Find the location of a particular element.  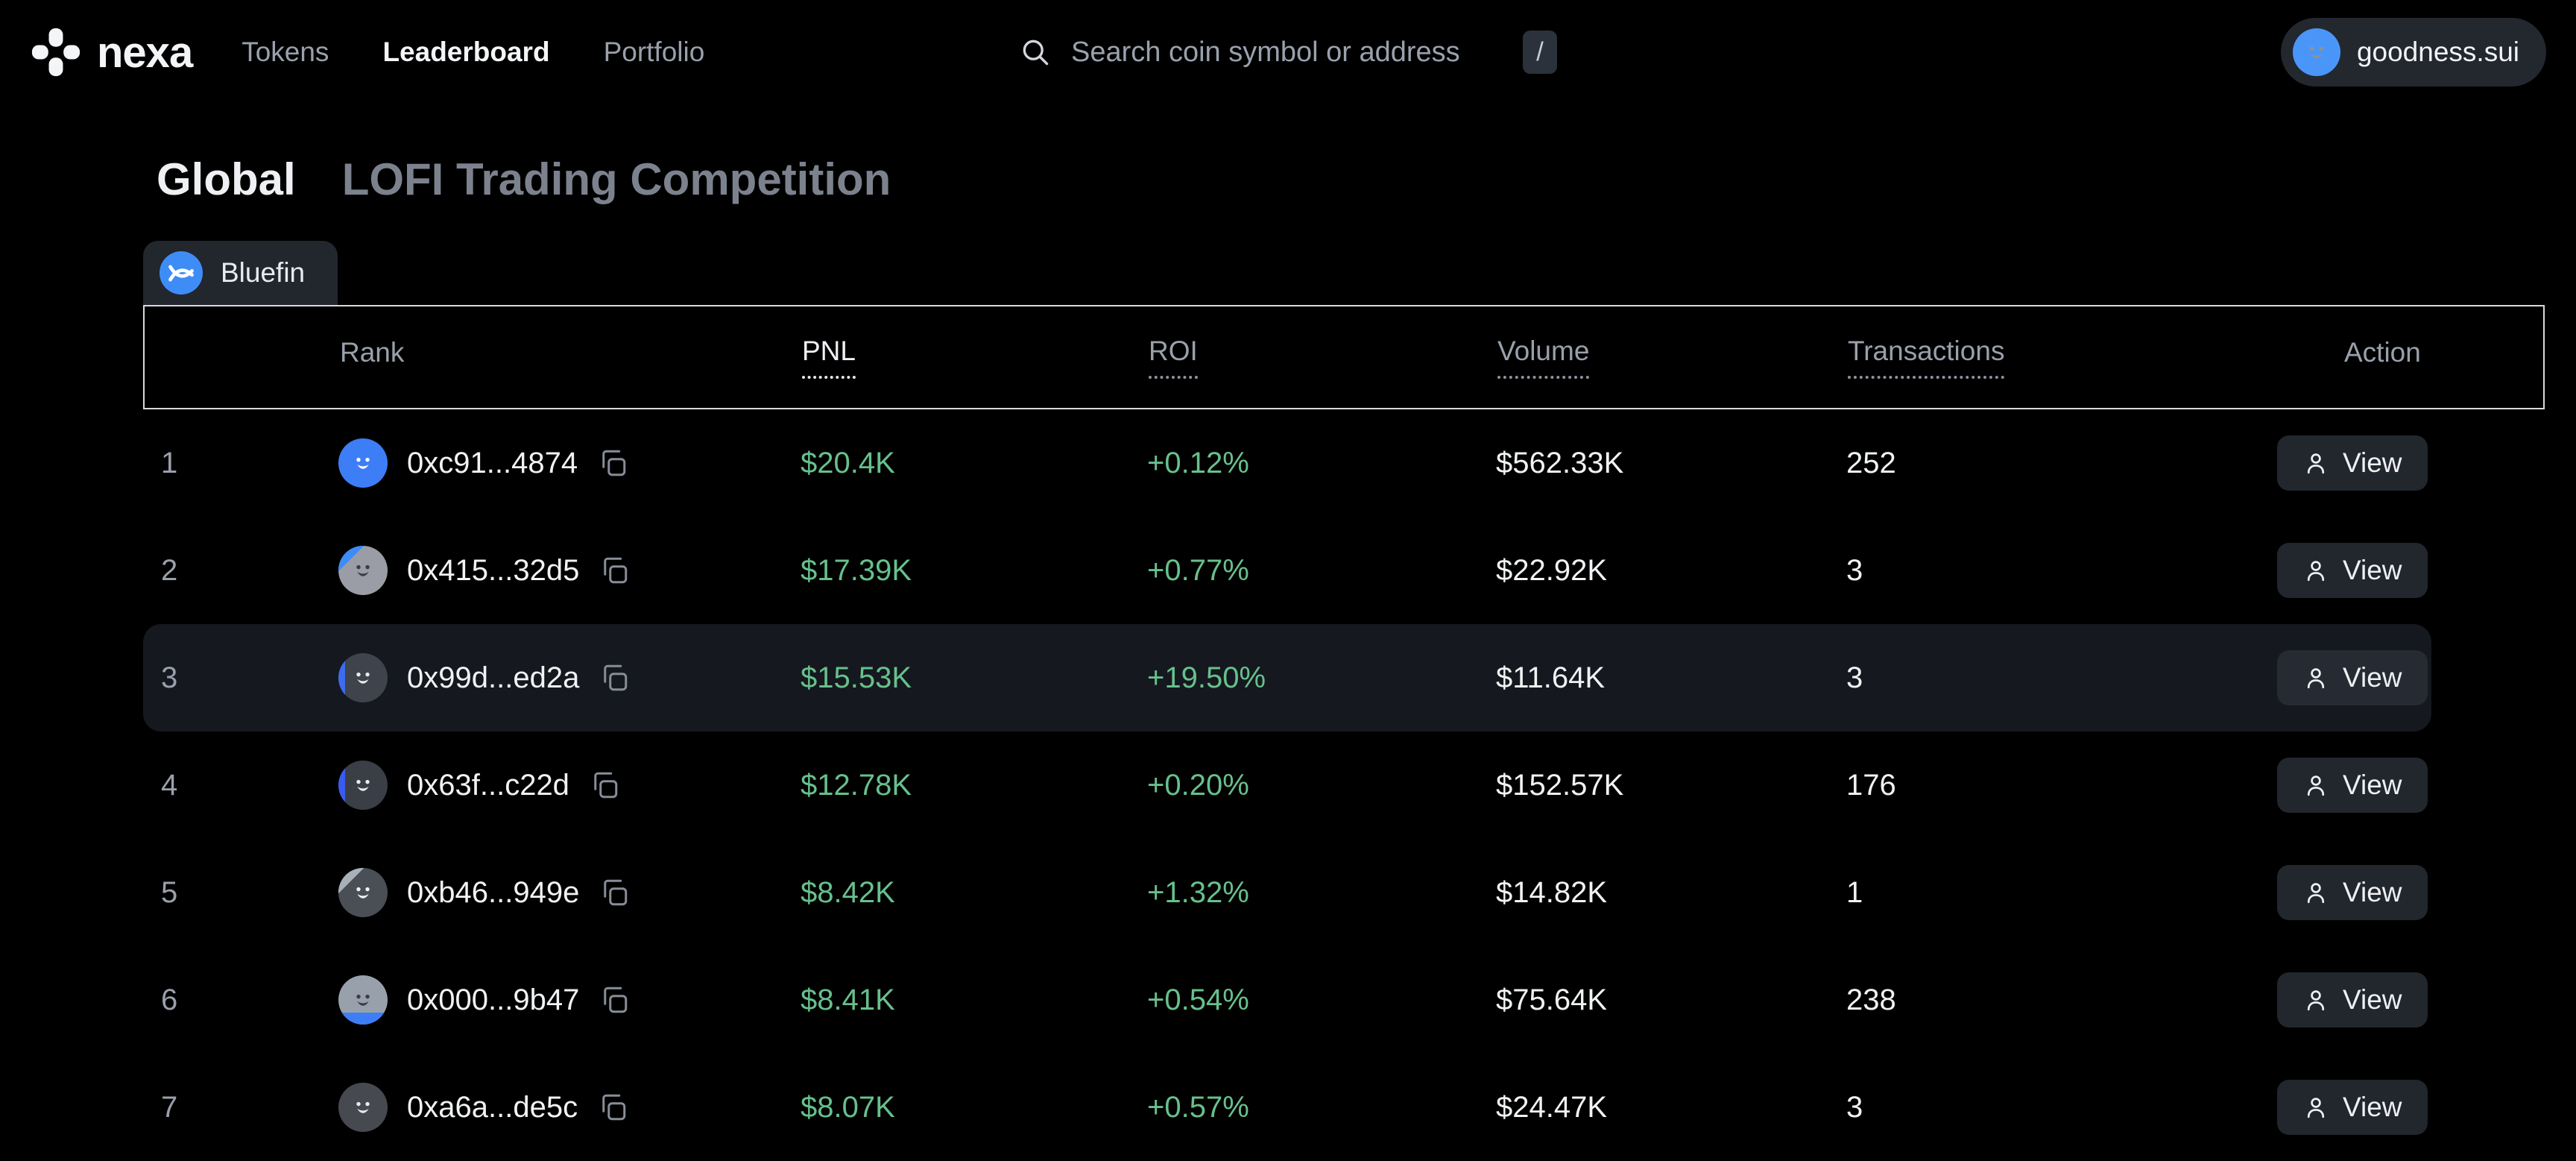

rank-value: 4 is located at coordinates (169, 785).